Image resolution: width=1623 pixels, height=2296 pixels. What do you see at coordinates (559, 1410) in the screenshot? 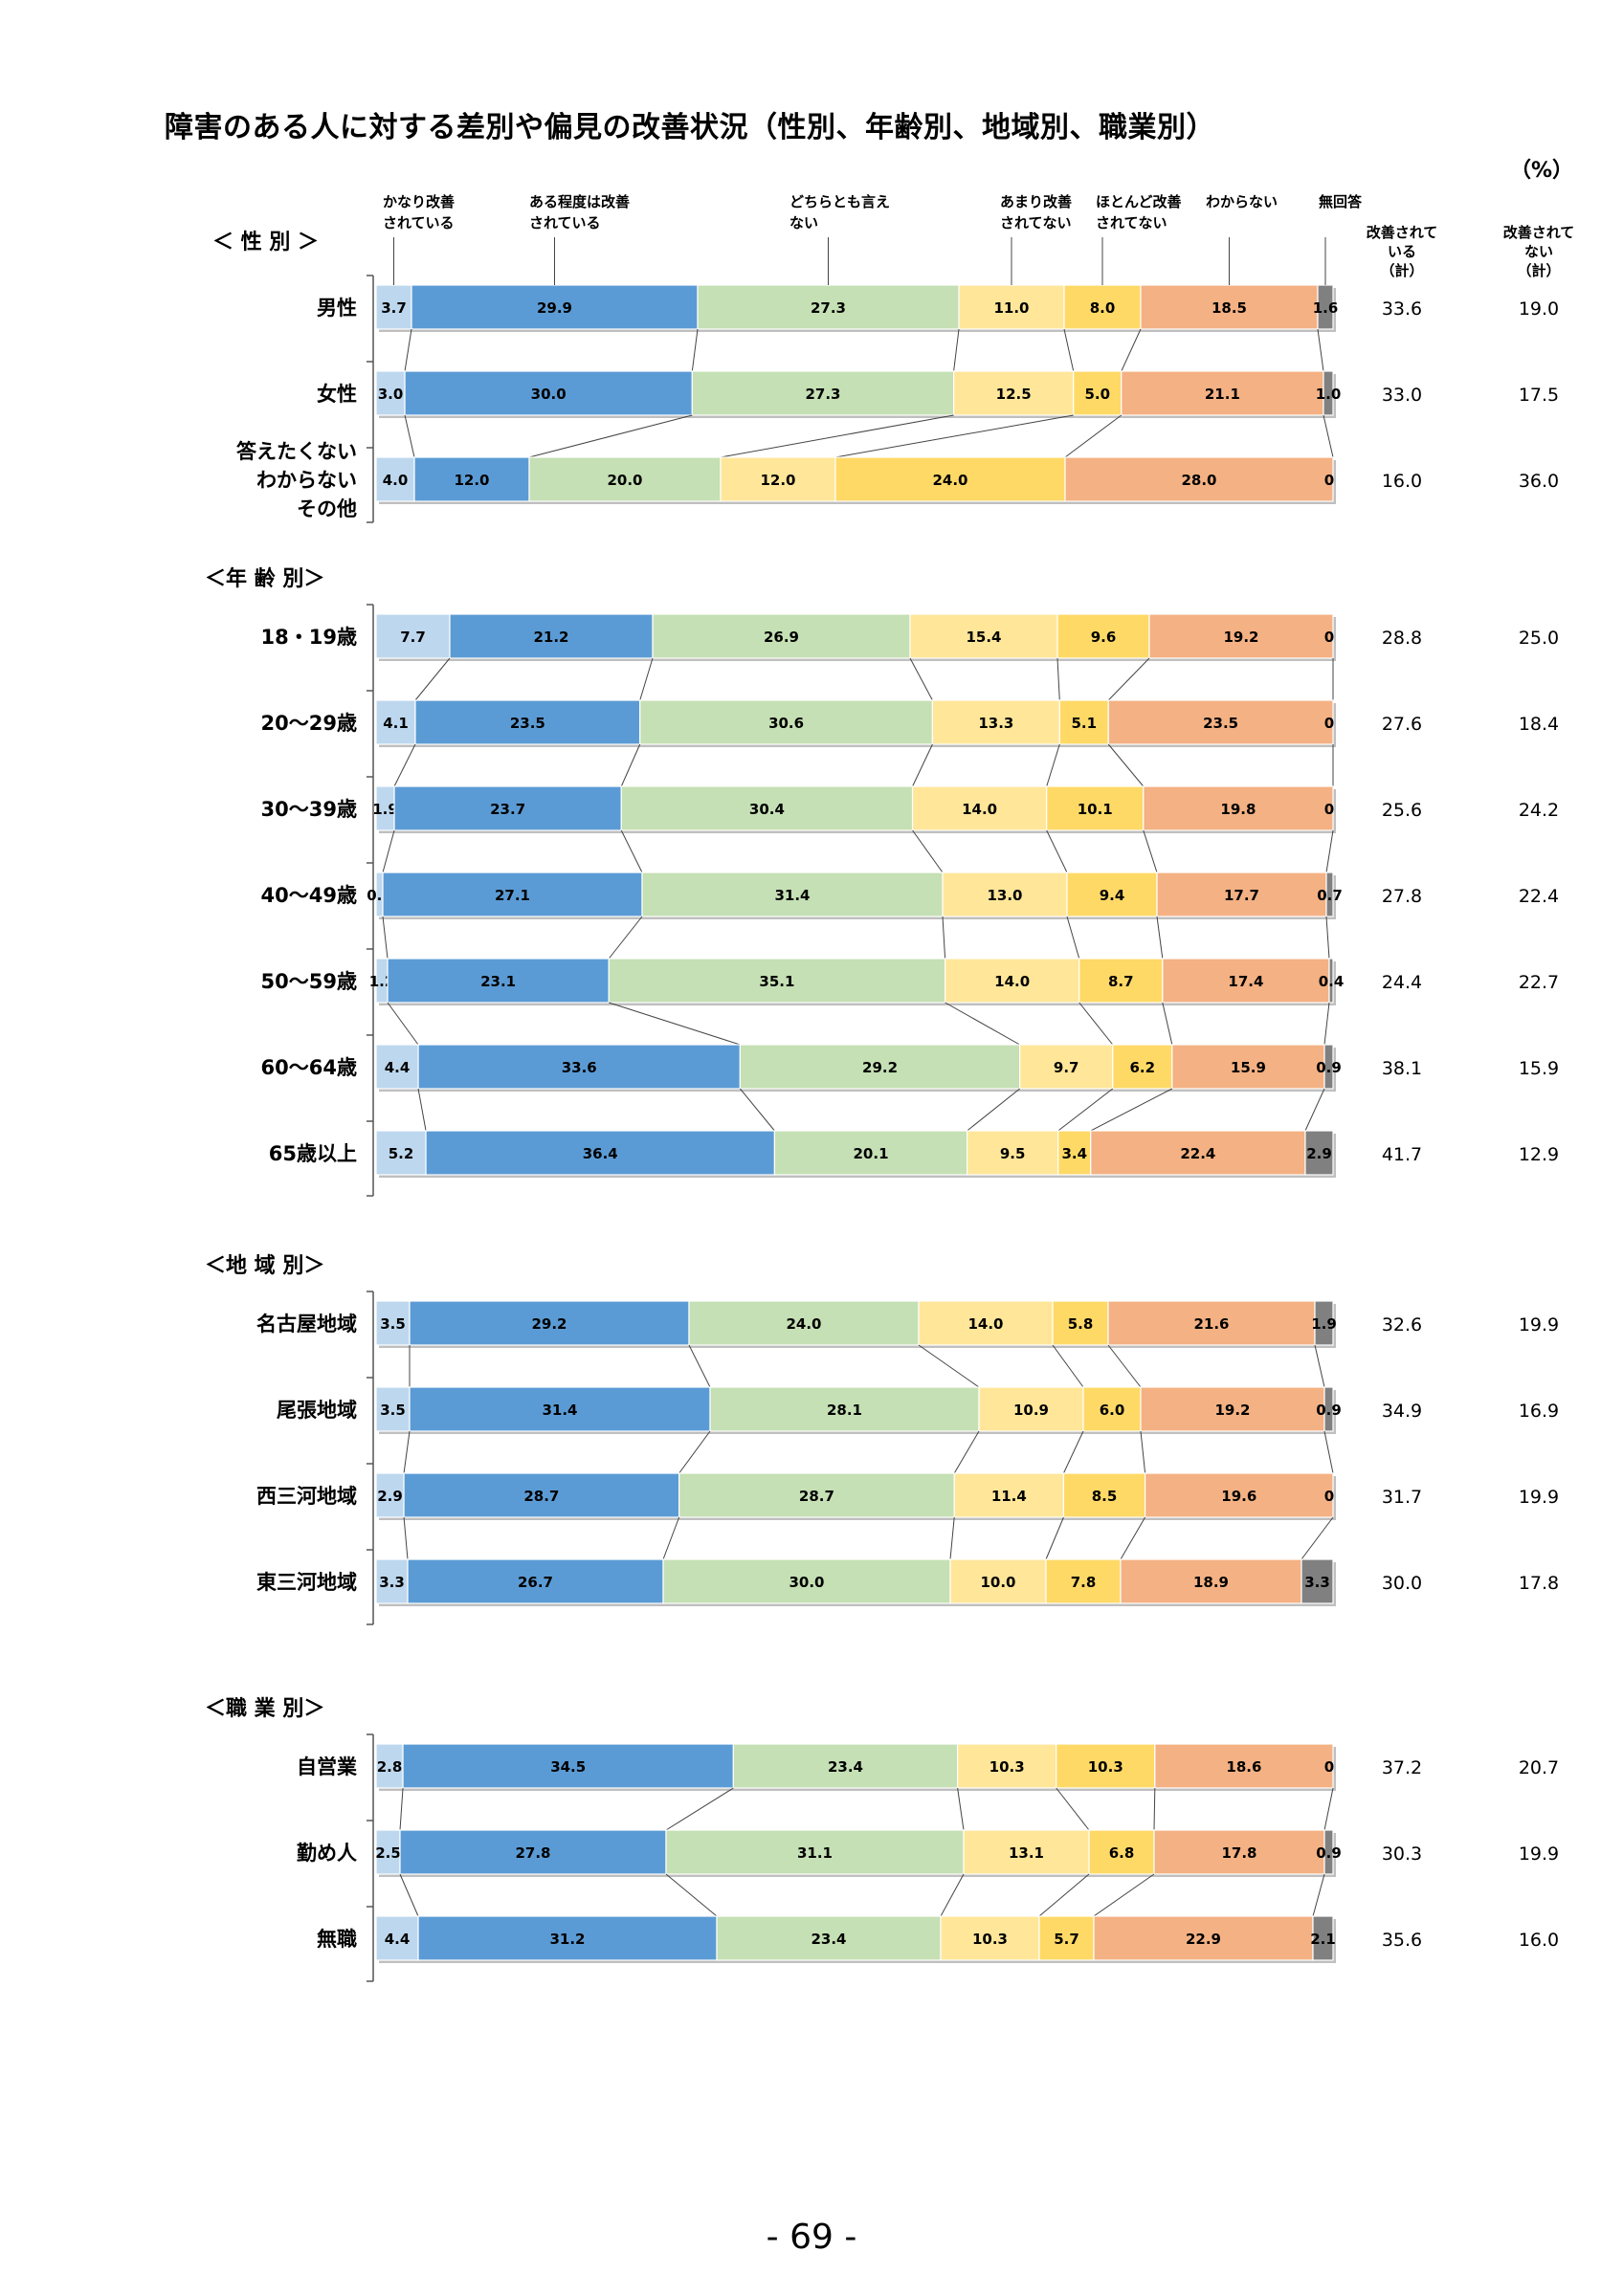
I see `bar-value-label: 31.4` at bounding box center [559, 1410].